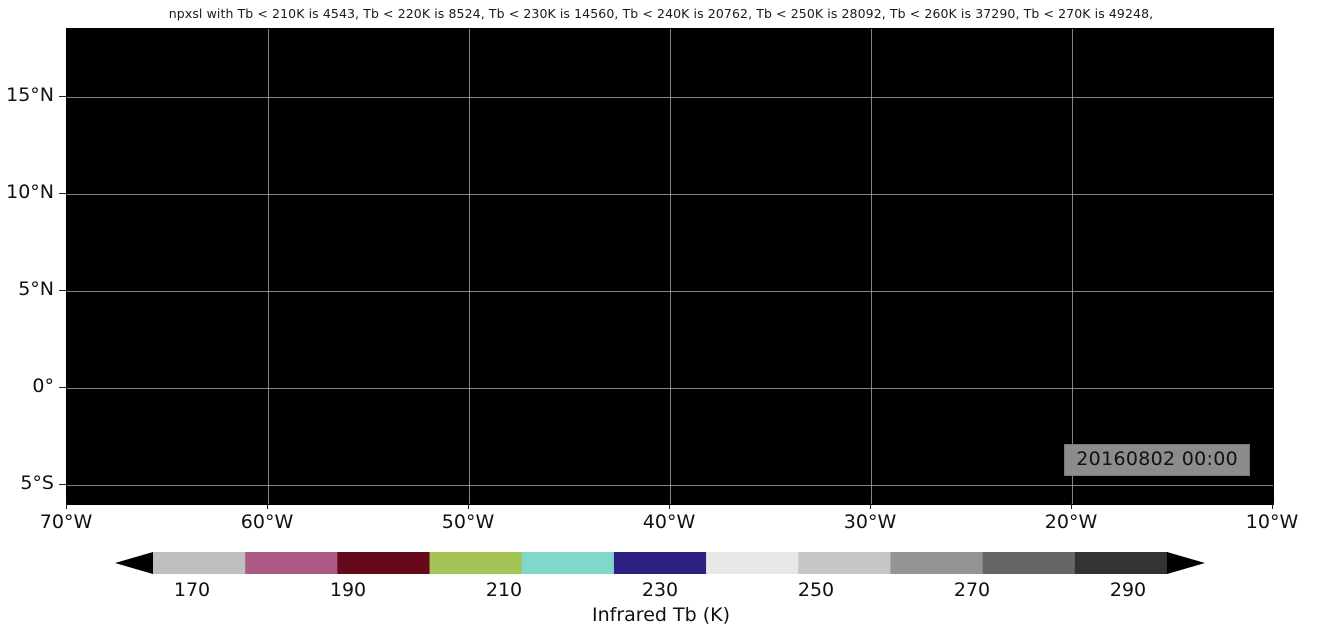 This screenshot has width=1322, height=639. I want to click on x-tick-label: 70°W, so click(66, 522).